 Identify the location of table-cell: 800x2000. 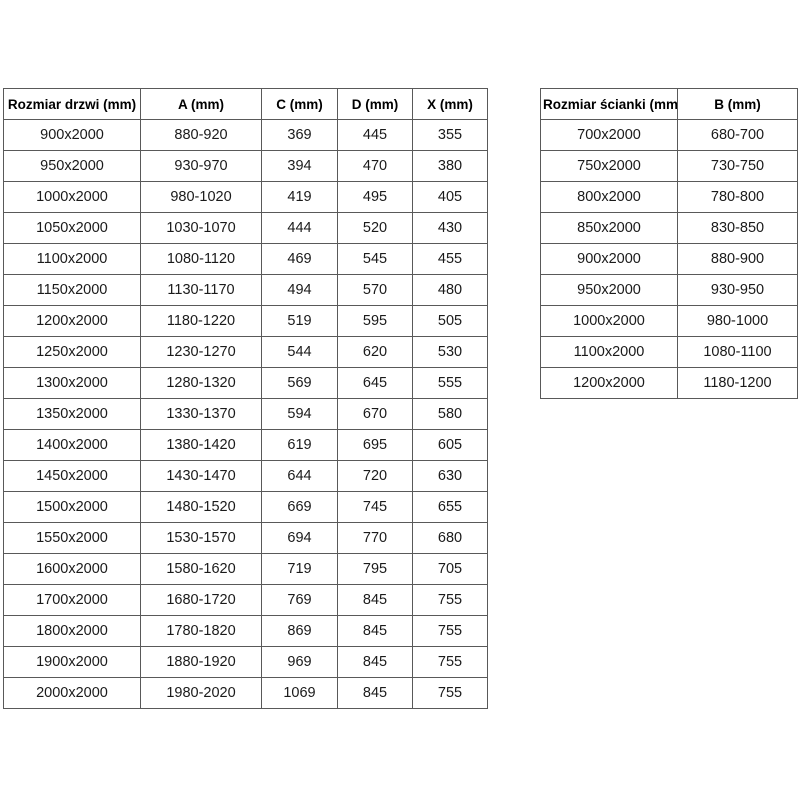
(609, 197).